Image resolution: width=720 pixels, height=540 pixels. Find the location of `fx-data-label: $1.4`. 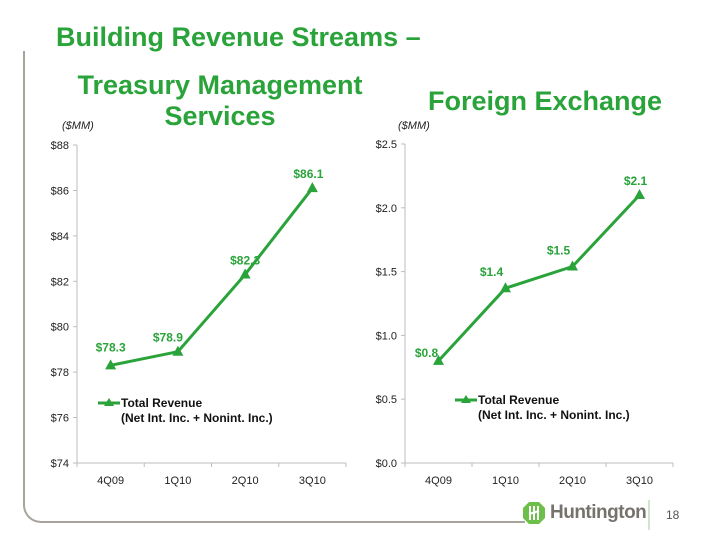

fx-data-label: $1.4 is located at coordinates (492, 272).